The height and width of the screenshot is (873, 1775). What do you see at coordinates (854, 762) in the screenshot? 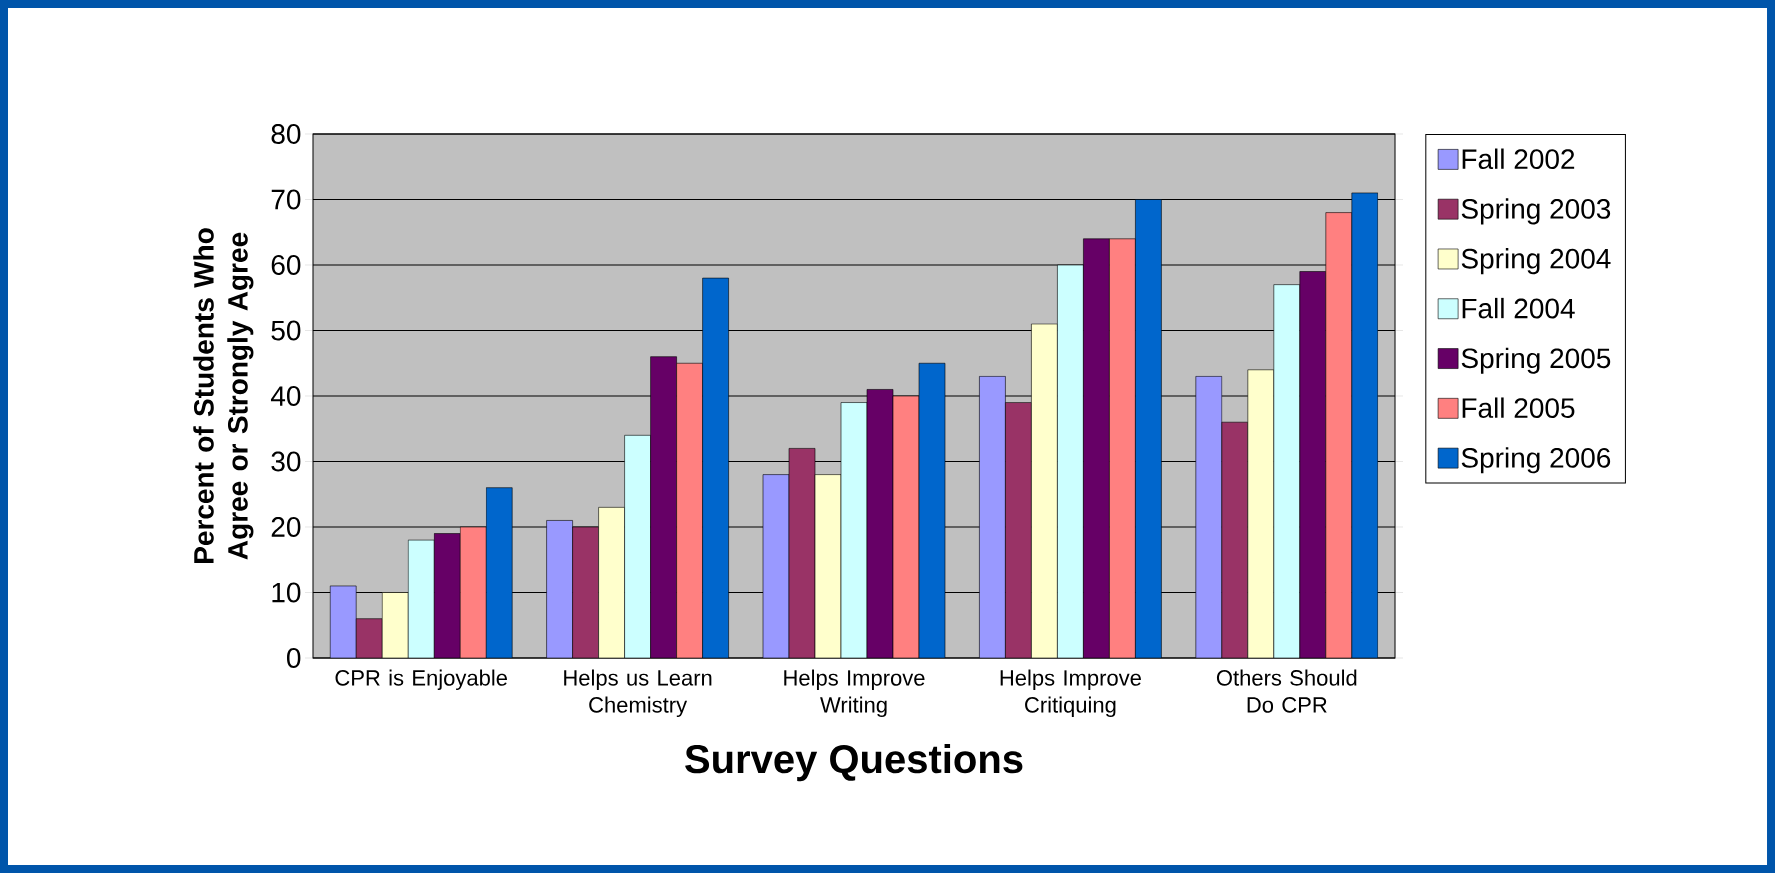
I see `x-axis-title: Survey Questions` at bounding box center [854, 762].